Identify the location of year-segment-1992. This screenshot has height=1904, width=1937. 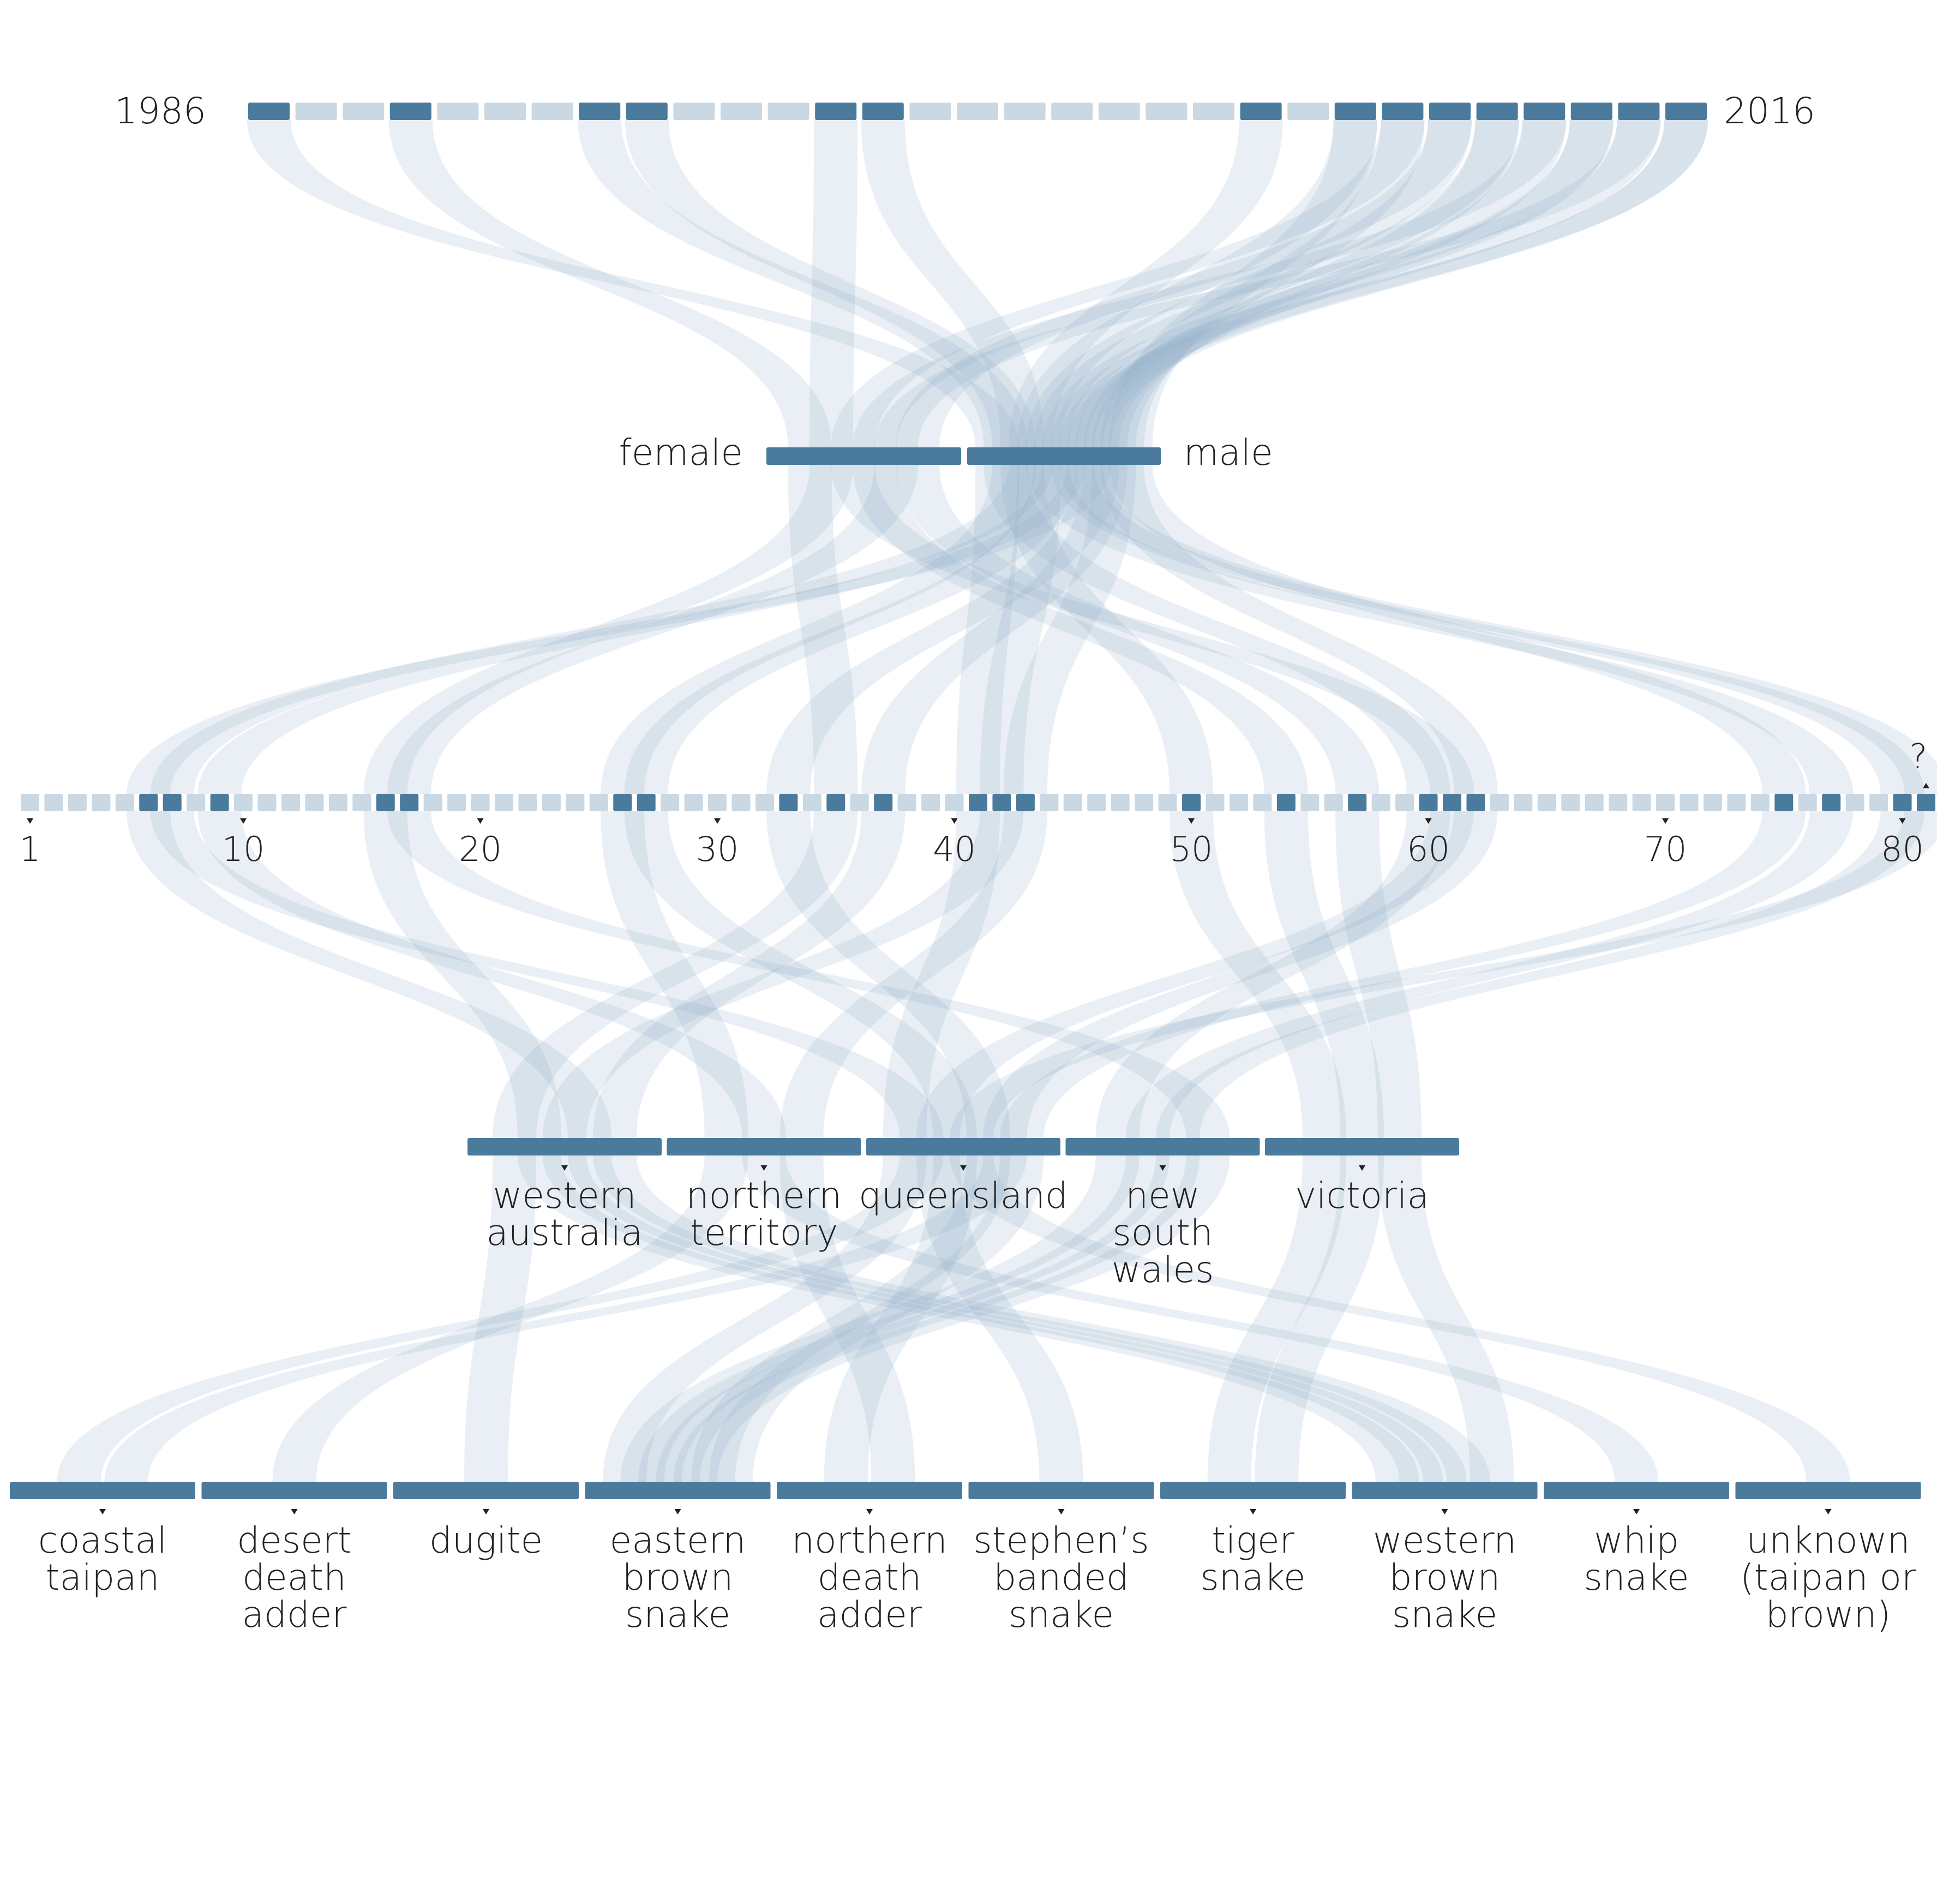
(552, 111).